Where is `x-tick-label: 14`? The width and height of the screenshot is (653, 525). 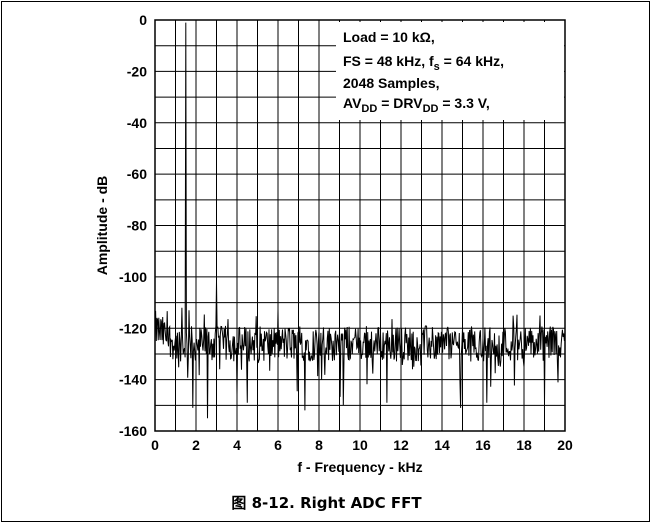 x-tick-label: 14 is located at coordinates (442, 445).